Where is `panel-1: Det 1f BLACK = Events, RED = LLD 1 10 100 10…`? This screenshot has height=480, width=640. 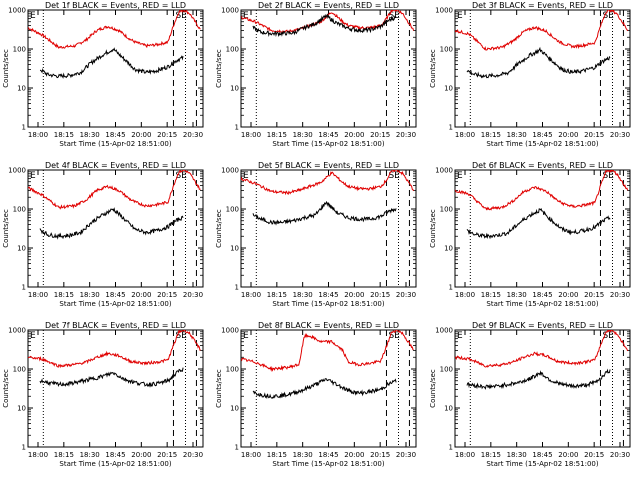 panel-1: Det 1f BLACK = Events, RED = LLD 1 10 100 10… is located at coordinates (103, 74).